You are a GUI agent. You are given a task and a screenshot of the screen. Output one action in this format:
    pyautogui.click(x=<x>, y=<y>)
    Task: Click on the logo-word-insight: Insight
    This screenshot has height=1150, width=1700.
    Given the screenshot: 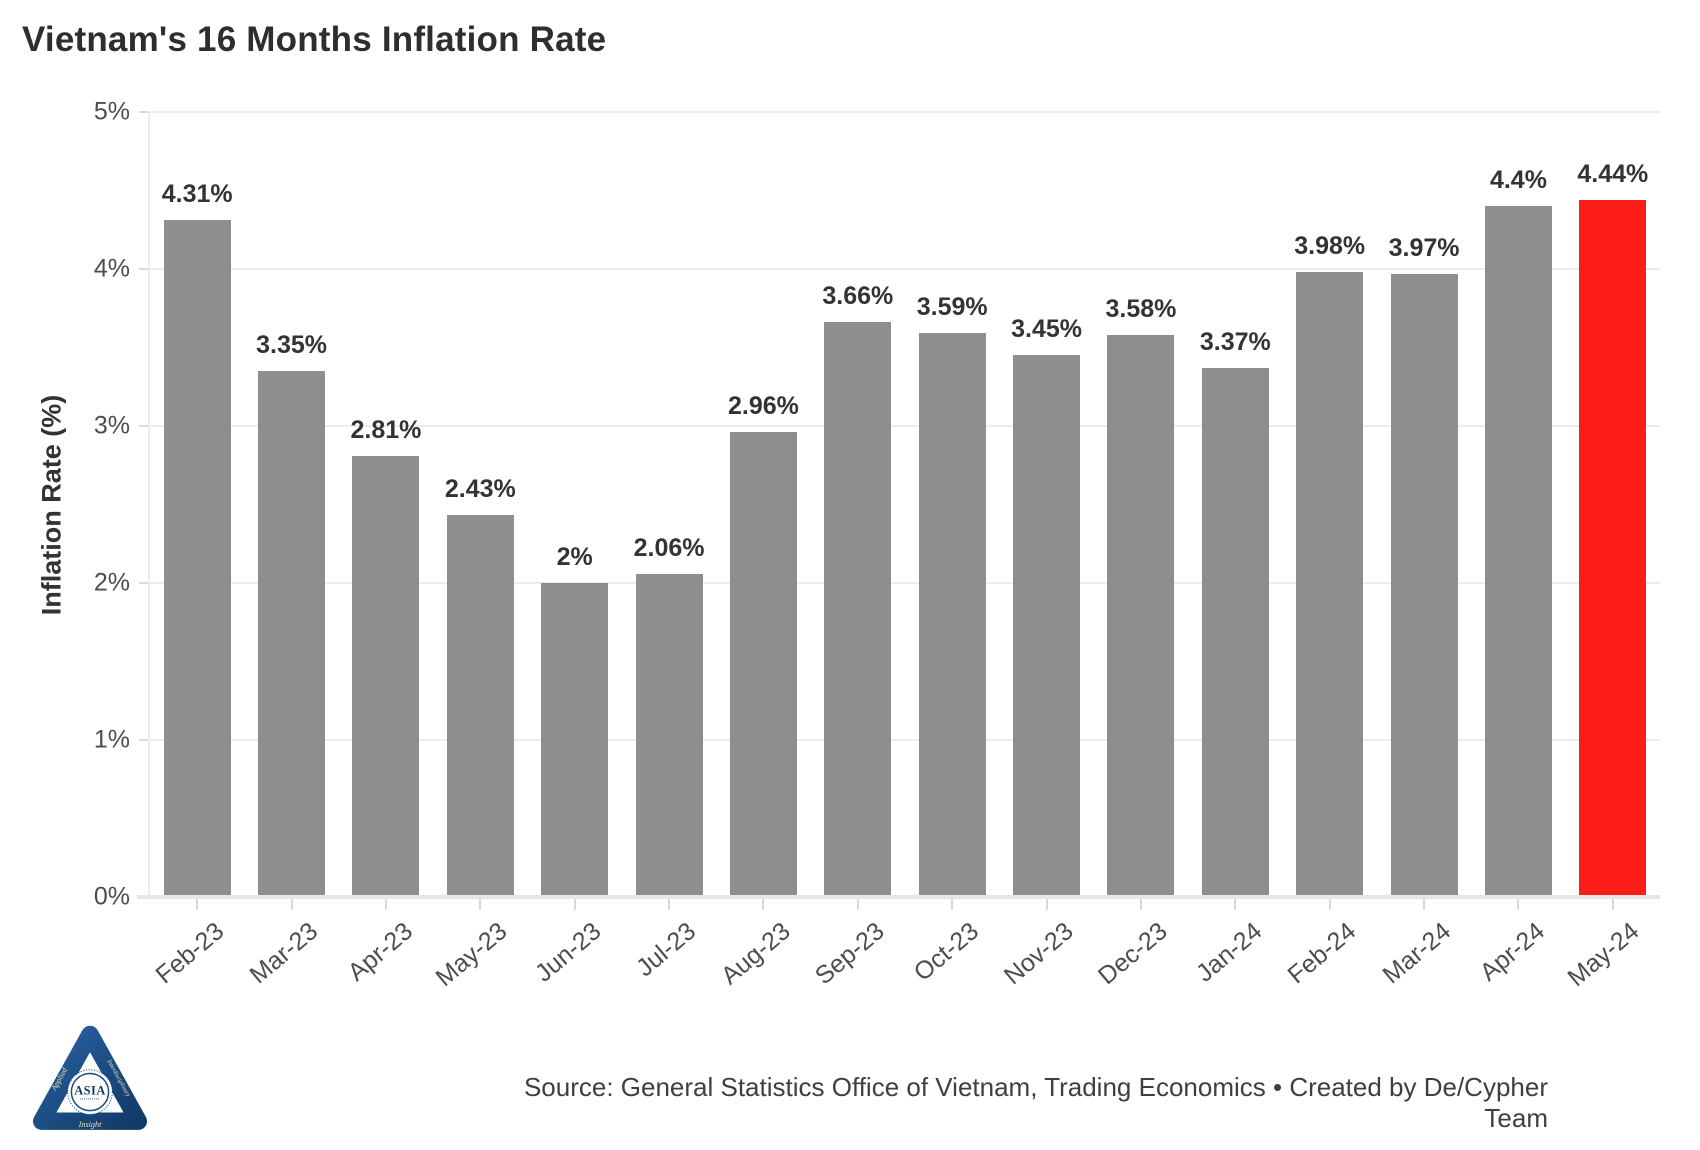 What is the action you would take?
    pyautogui.click(x=90, y=1124)
    